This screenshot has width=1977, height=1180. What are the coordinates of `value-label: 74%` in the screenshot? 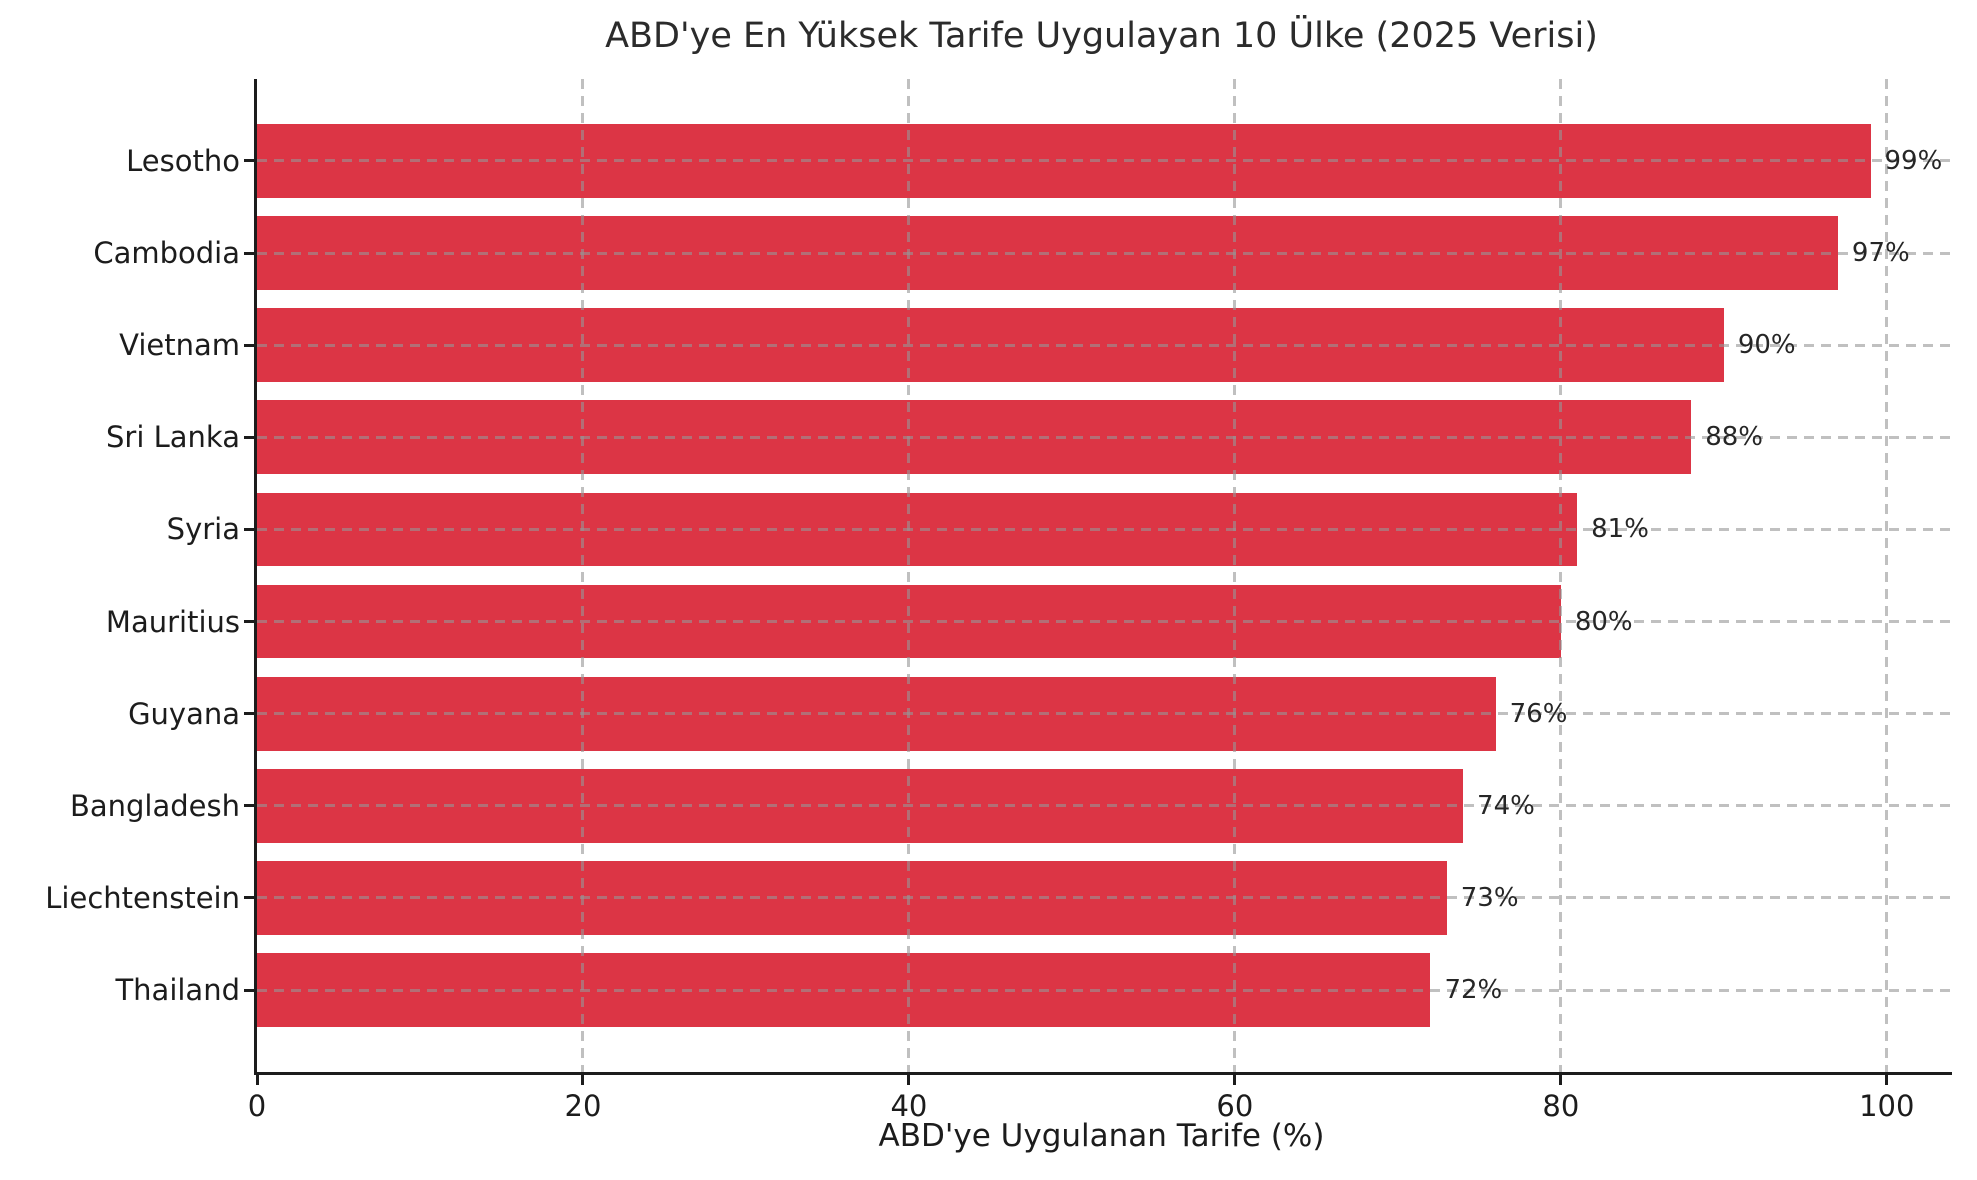 It's located at (1506, 805).